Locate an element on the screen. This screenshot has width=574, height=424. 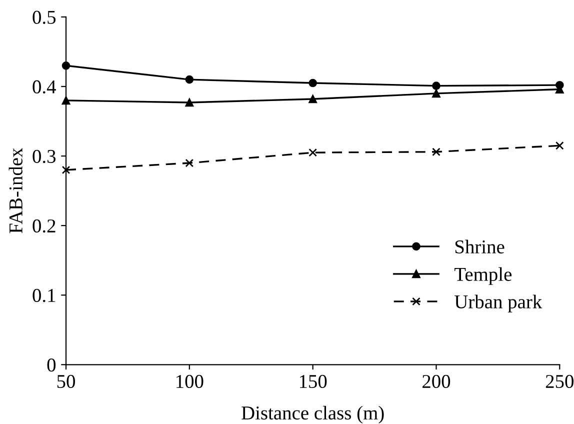
y-tick-label: 0.5 is located at coordinates (44, 17).